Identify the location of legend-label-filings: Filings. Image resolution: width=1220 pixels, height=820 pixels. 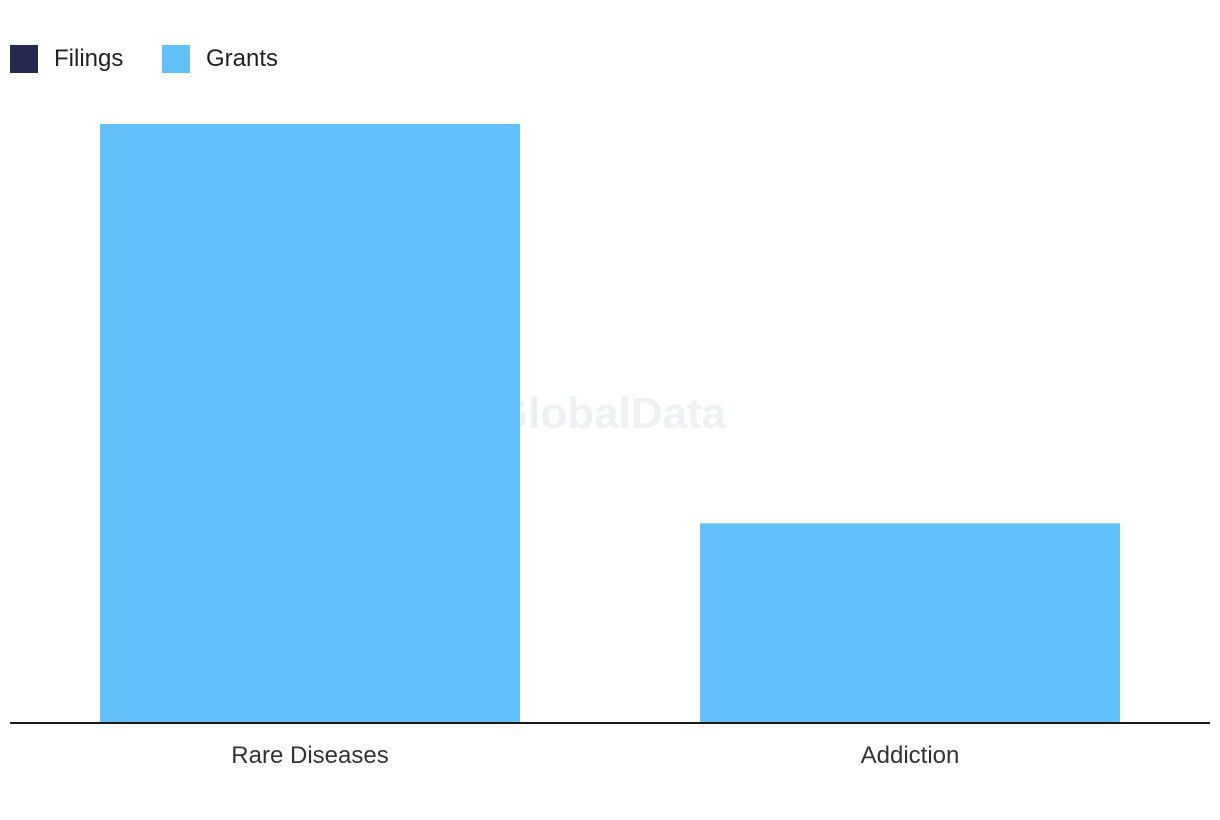
(88, 58).